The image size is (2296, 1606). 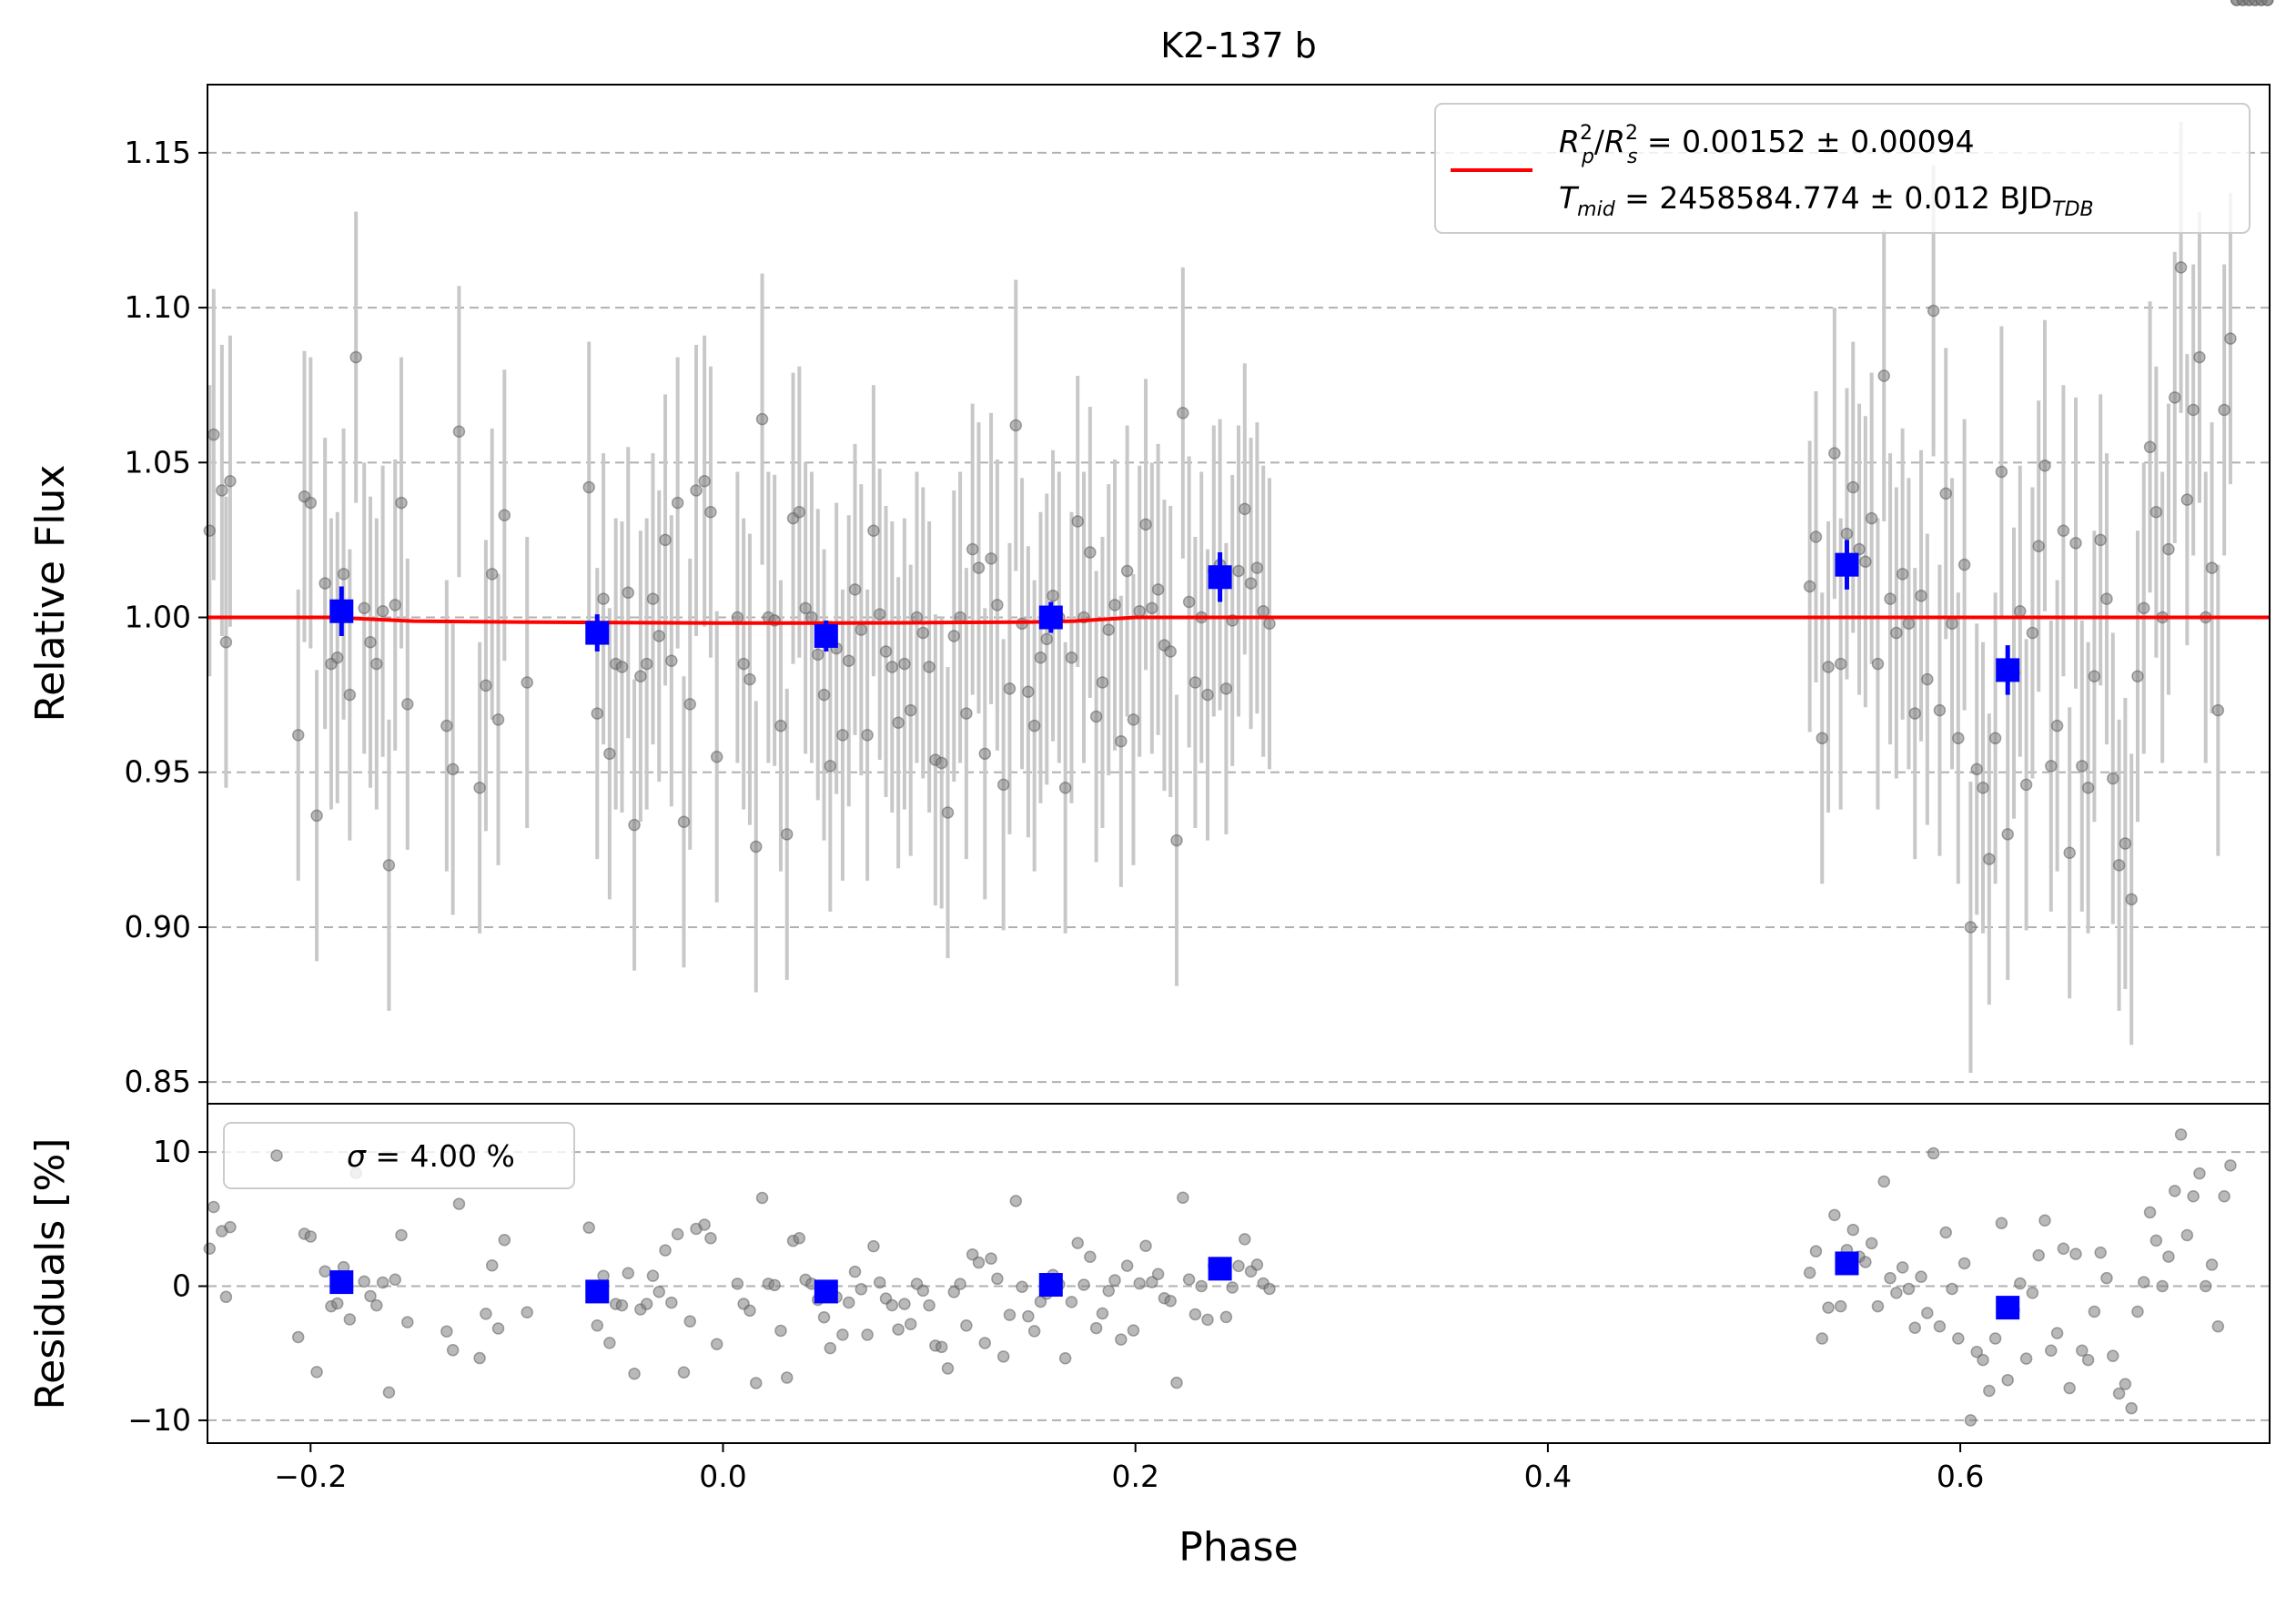 What do you see at coordinates (158, 152) in the screenshot?
I see `top-y-tick-label: 1.15` at bounding box center [158, 152].